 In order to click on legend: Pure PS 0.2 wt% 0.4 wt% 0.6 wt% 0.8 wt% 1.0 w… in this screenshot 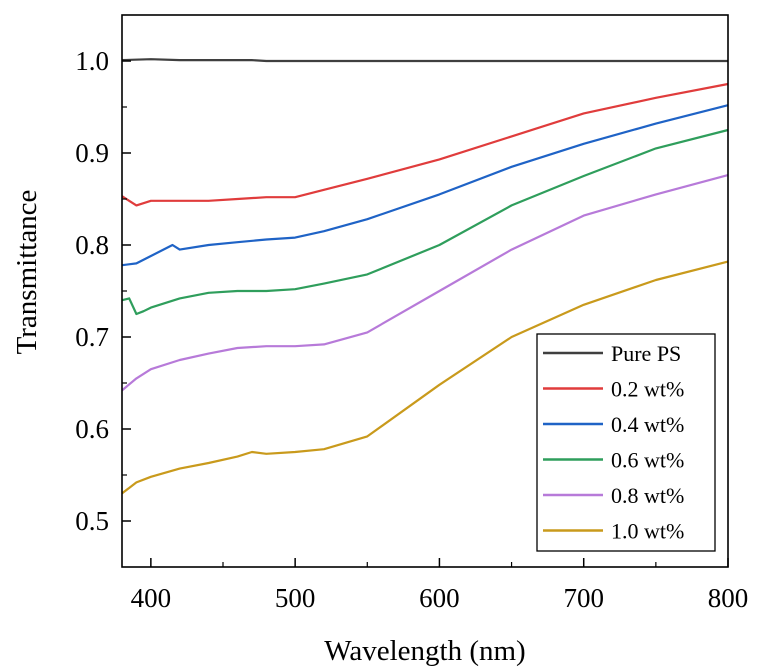, I will do `click(626, 442)`.